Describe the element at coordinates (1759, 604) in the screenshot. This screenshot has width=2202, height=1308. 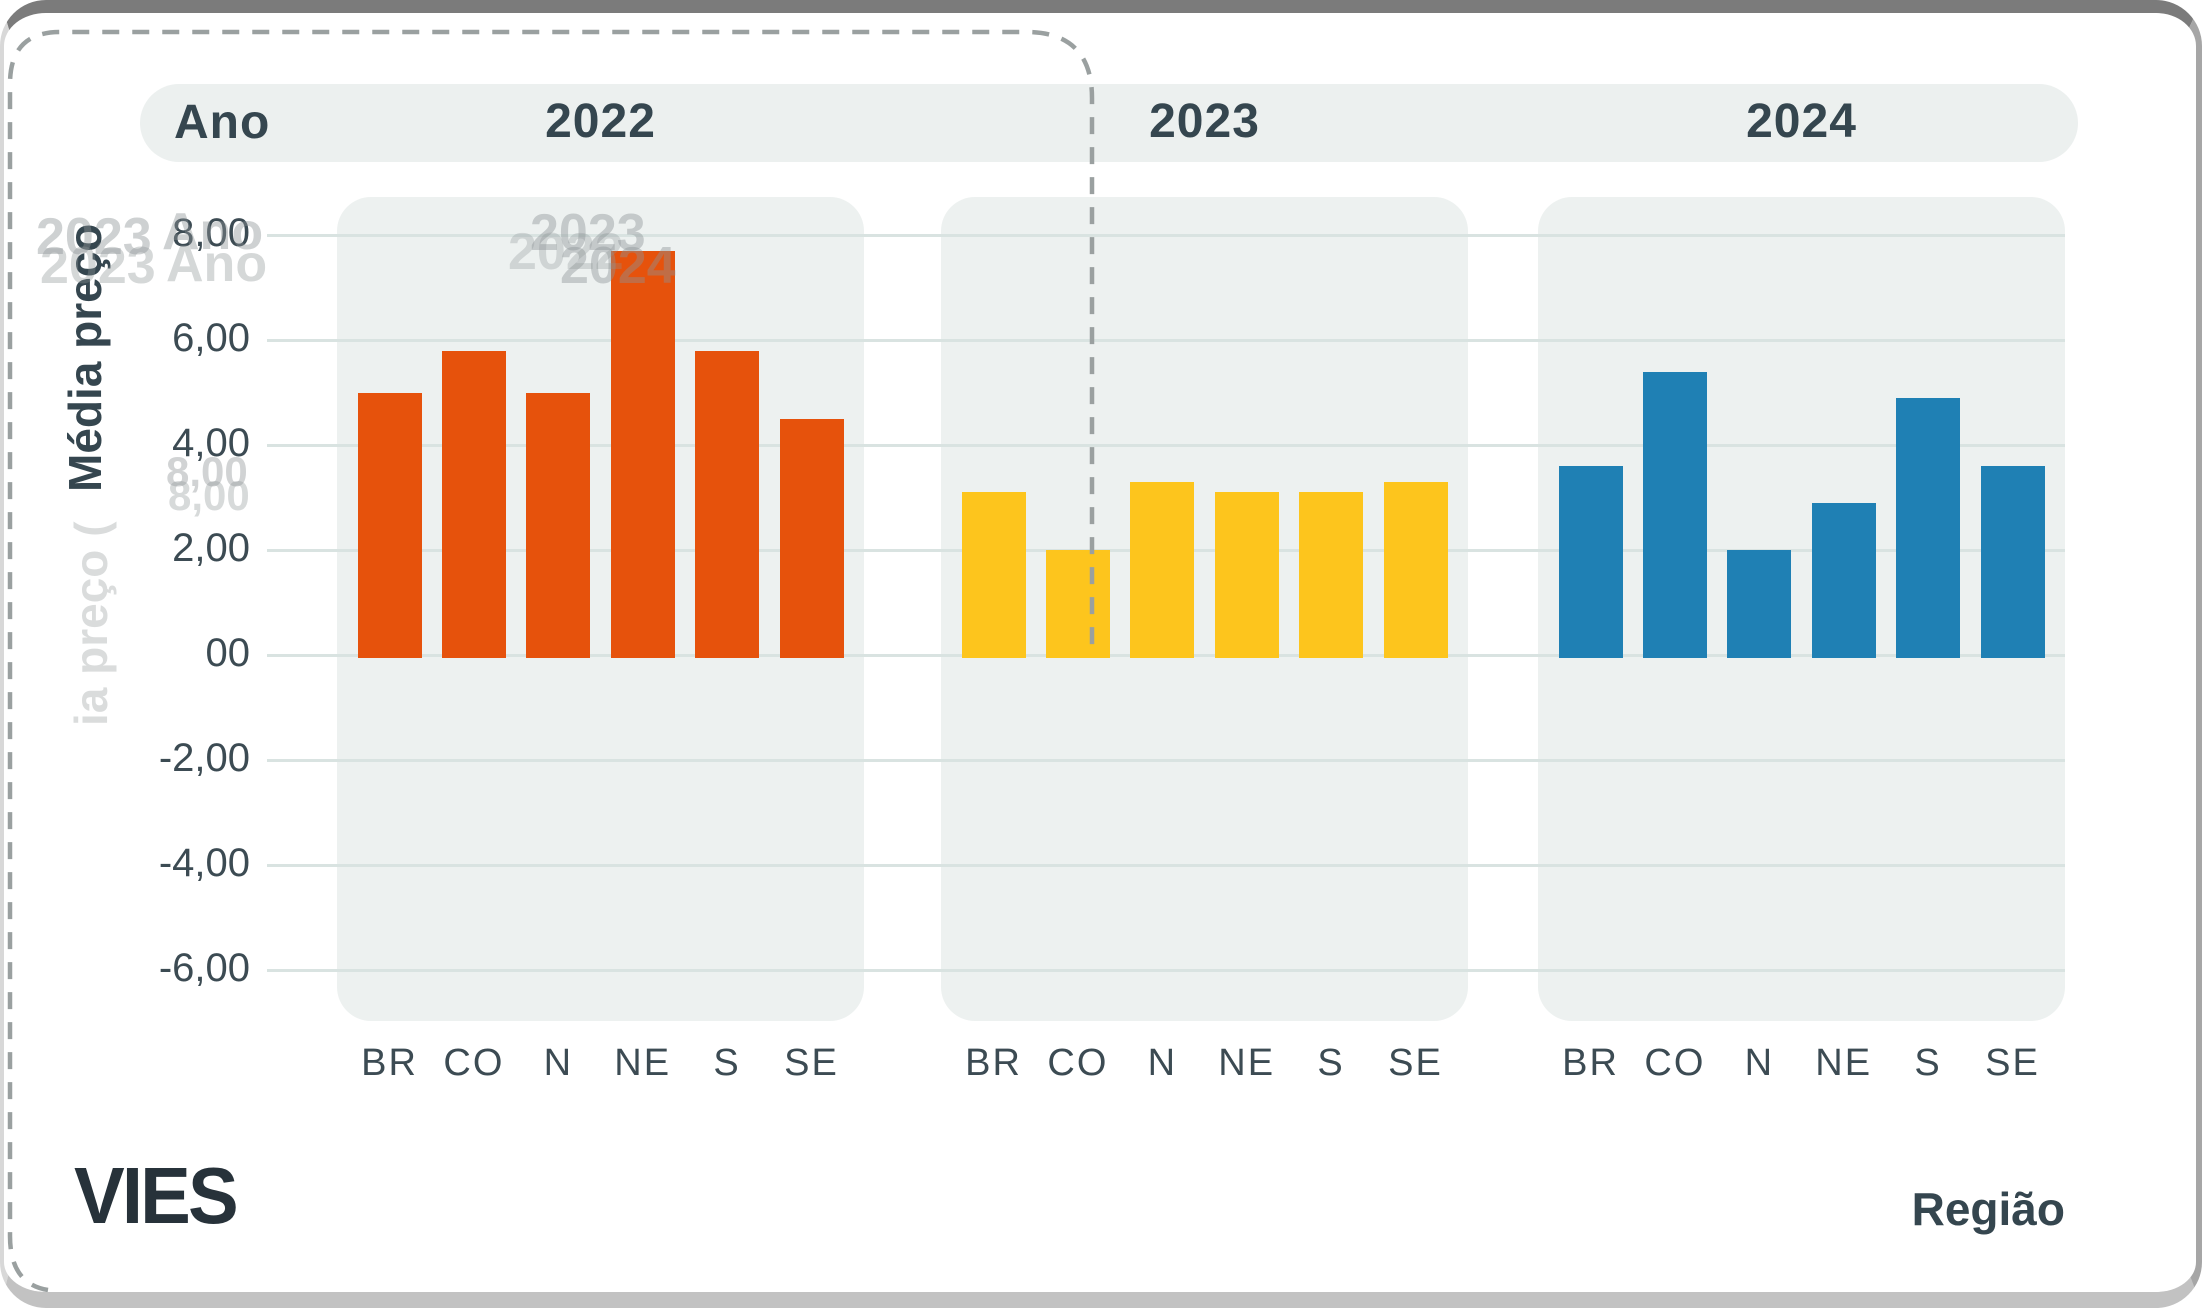
I see `bar-2024-N` at that location.